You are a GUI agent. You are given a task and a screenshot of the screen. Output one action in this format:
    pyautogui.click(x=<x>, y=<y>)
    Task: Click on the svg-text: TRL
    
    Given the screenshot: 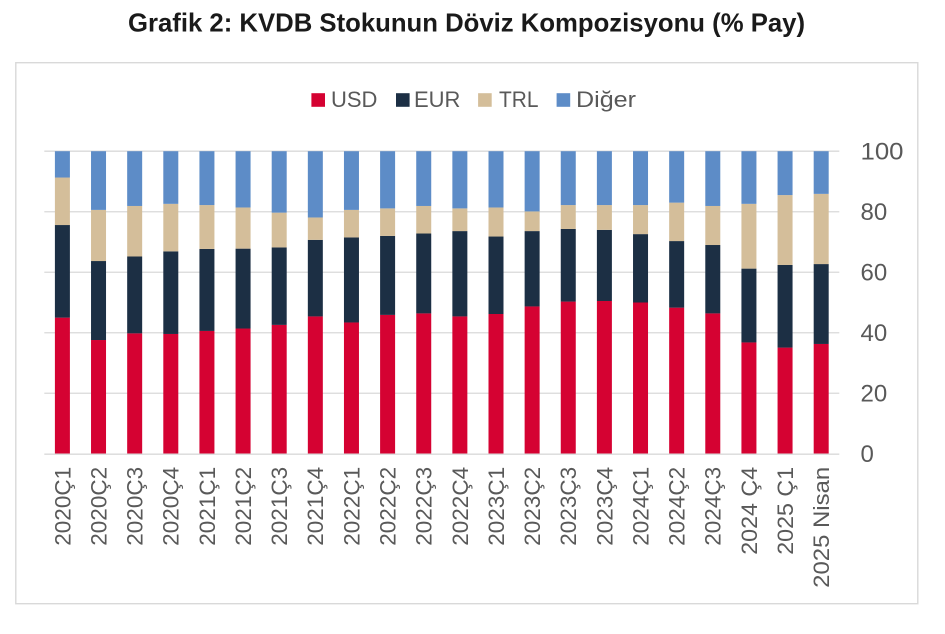 What is the action you would take?
    pyautogui.click(x=519, y=99)
    